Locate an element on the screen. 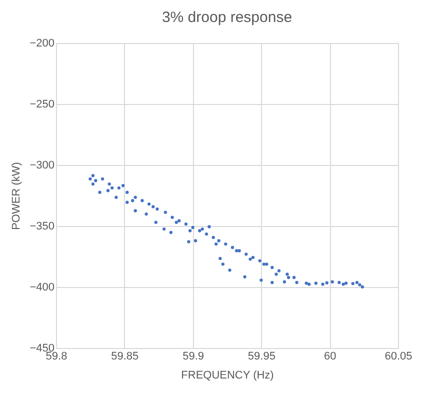 The width and height of the screenshot is (440, 419). y-tick-label: −200 is located at coordinates (42, 44).